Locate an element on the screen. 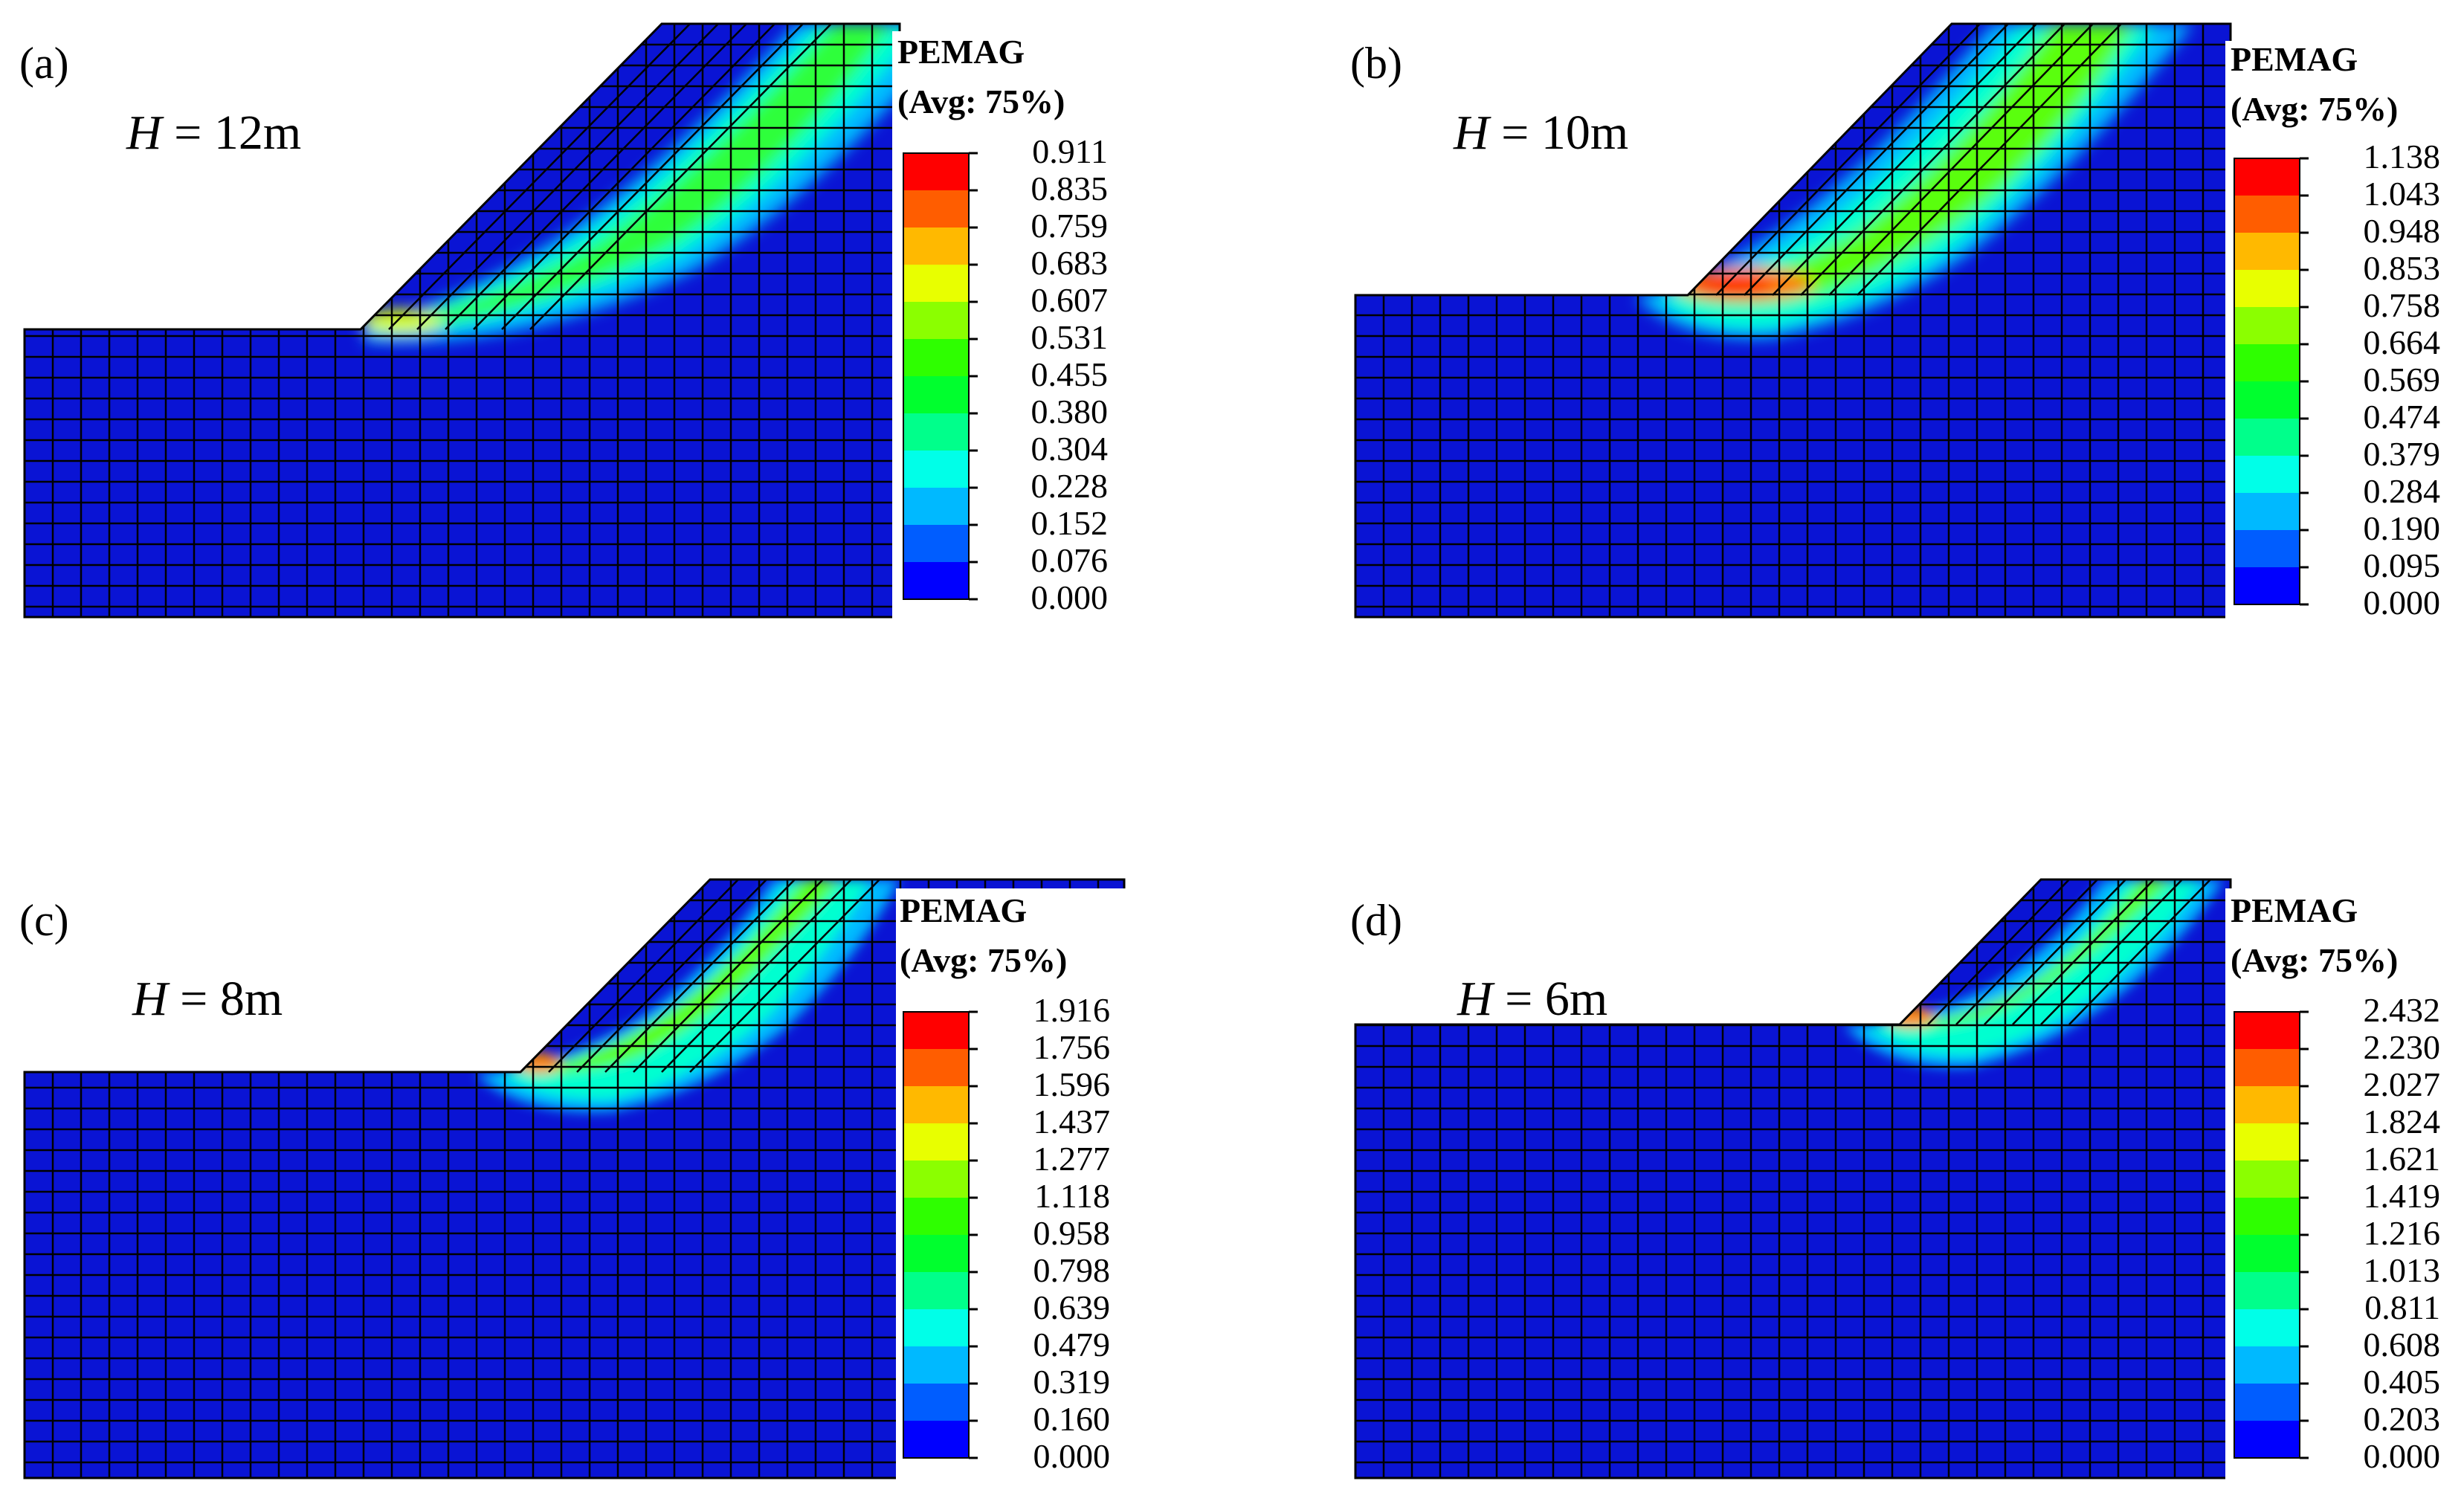 This screenshot has width=2464, height=1504. panel-b-grid is located at coordinates (1793, 320).